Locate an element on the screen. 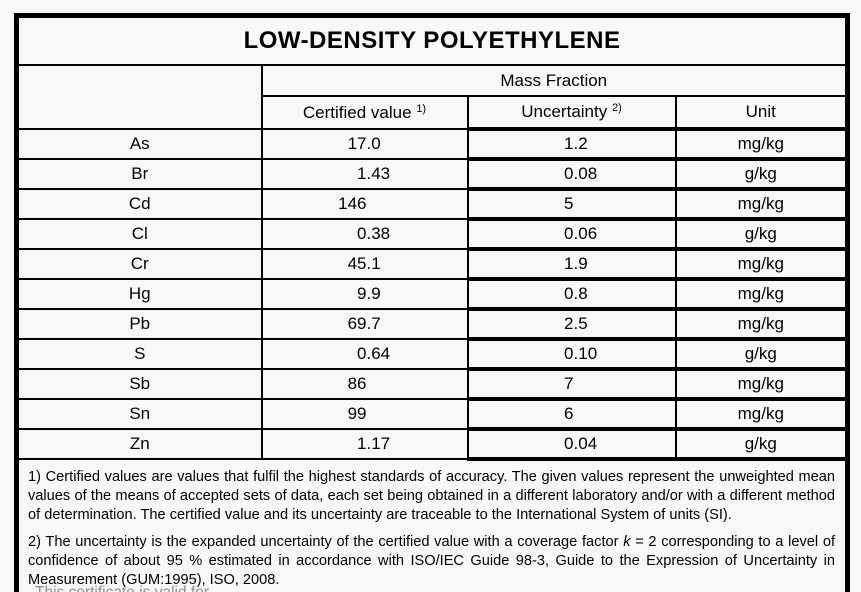 Image resolution: width=861 pixels, height=592 pixels. element-symbol: Cl is located at coordinates (139, 234).